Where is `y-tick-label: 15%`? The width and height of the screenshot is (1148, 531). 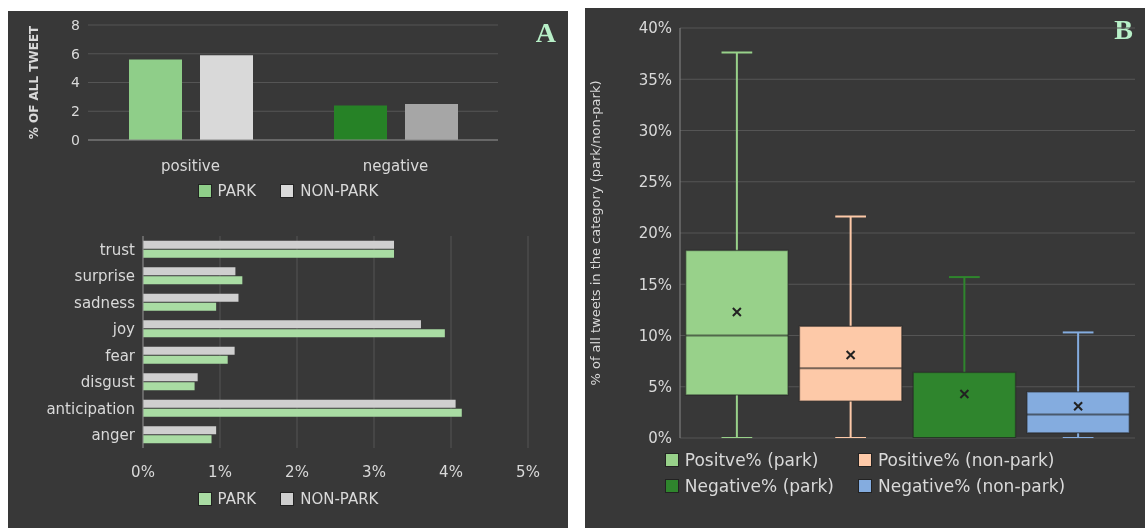
y-tick-label: 15% is located at coordinates (655, 284).